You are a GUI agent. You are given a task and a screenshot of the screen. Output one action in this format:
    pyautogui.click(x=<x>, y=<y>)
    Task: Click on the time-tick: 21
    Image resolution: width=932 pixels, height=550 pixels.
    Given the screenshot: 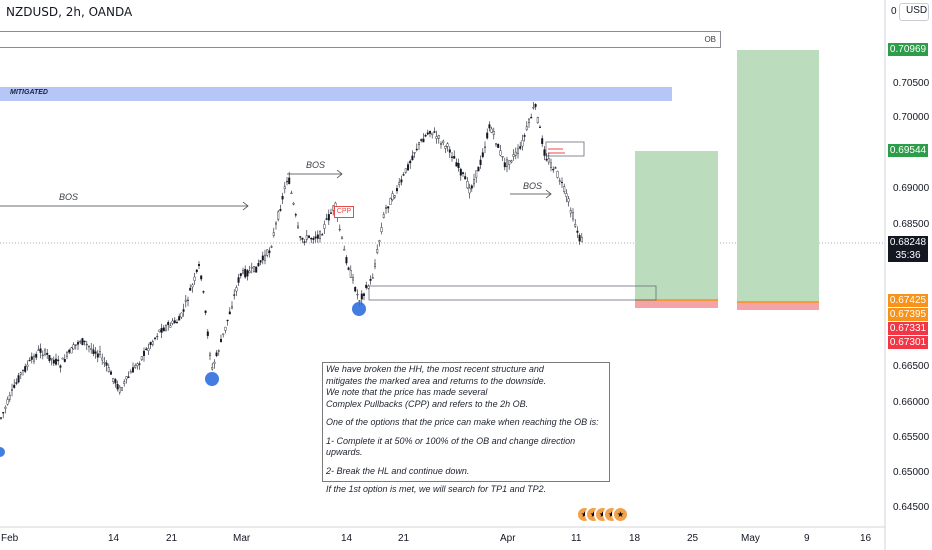 What is the action you would take?
    pyautogui.click(x=404, y=538)
    